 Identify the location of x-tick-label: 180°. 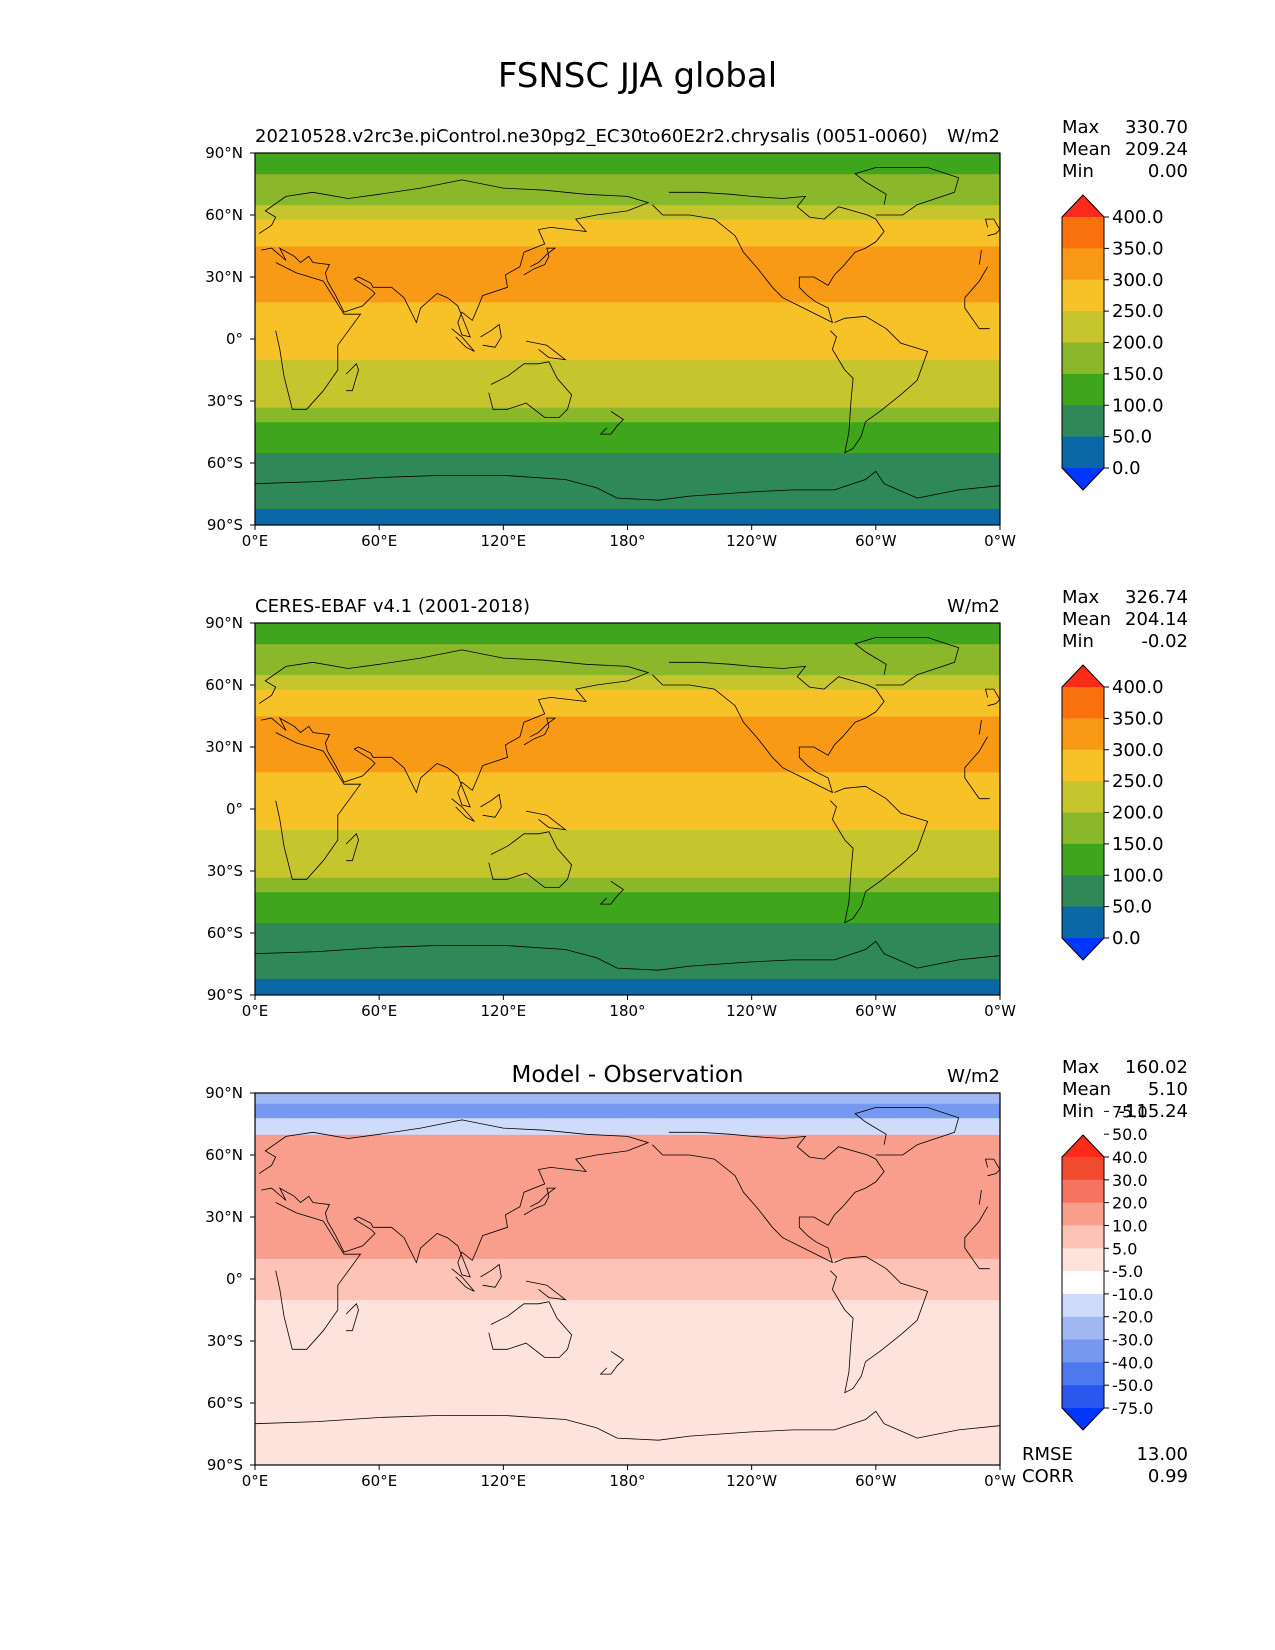
(627, 1011).